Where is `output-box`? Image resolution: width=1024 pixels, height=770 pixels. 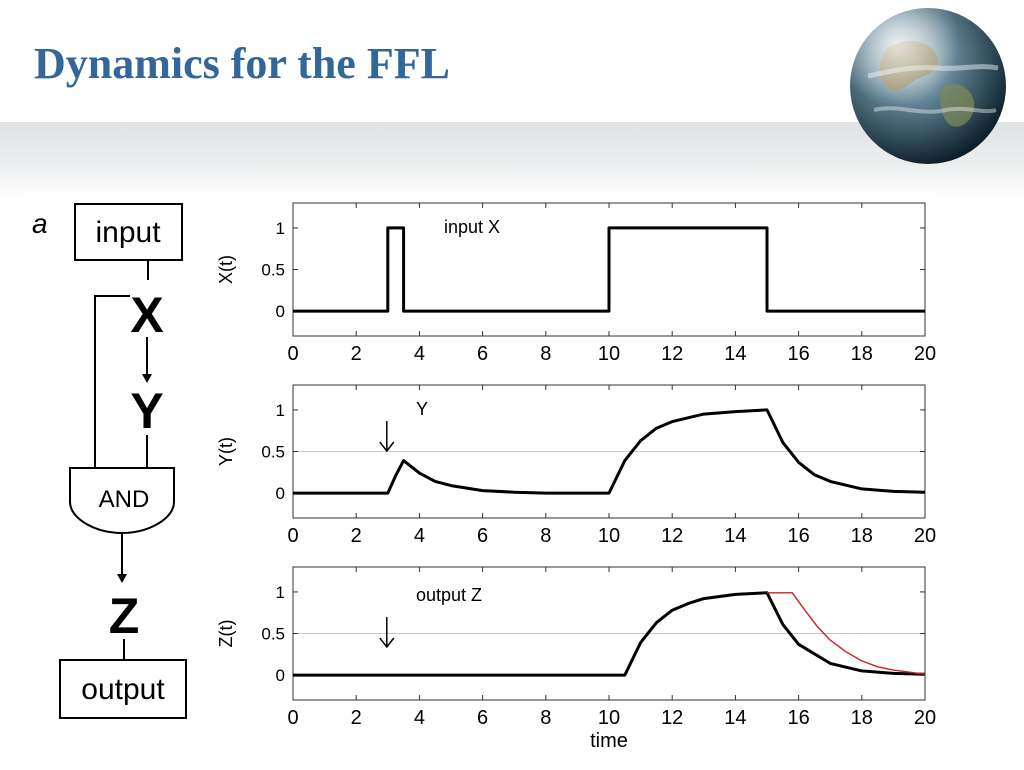 output-box is located at coordinates (123, 689).